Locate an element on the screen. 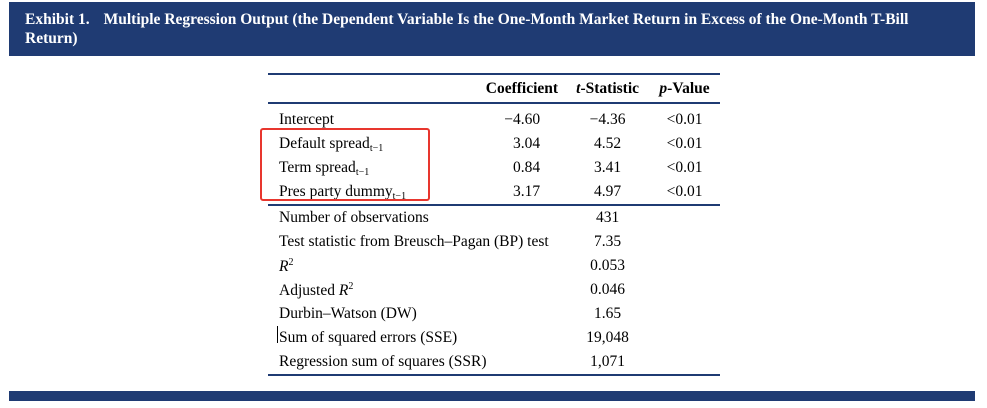 Image resolution: width=987 pixels, height=408 pixels. row-label: Intercept is located at coordinates (307, 119).